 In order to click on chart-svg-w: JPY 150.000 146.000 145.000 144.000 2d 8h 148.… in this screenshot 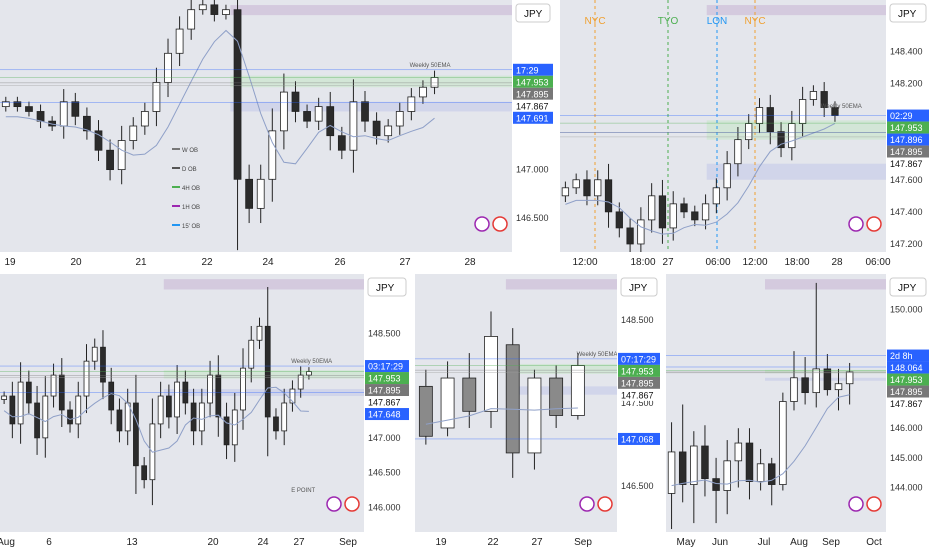, I will do `click(799, 412)`.